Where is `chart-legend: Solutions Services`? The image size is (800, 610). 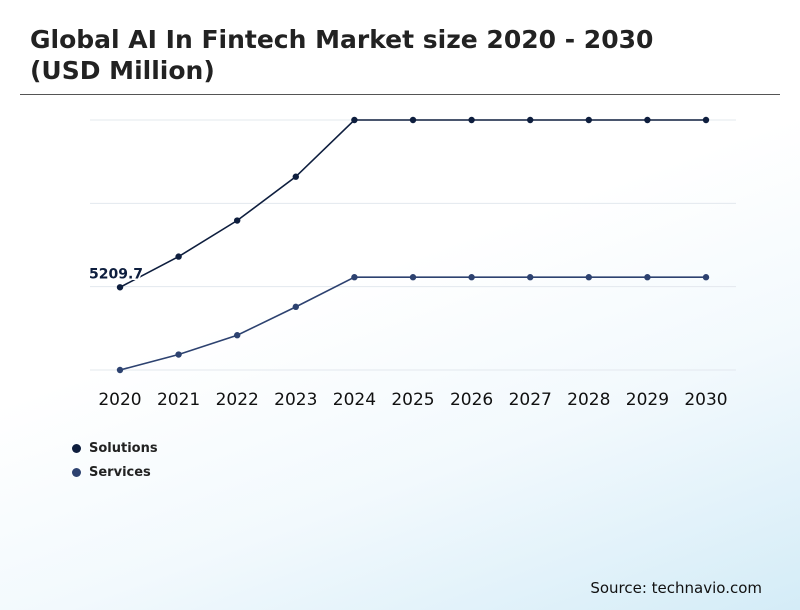 chart-legend: Solutions Services is located at coordinates (115, 460).